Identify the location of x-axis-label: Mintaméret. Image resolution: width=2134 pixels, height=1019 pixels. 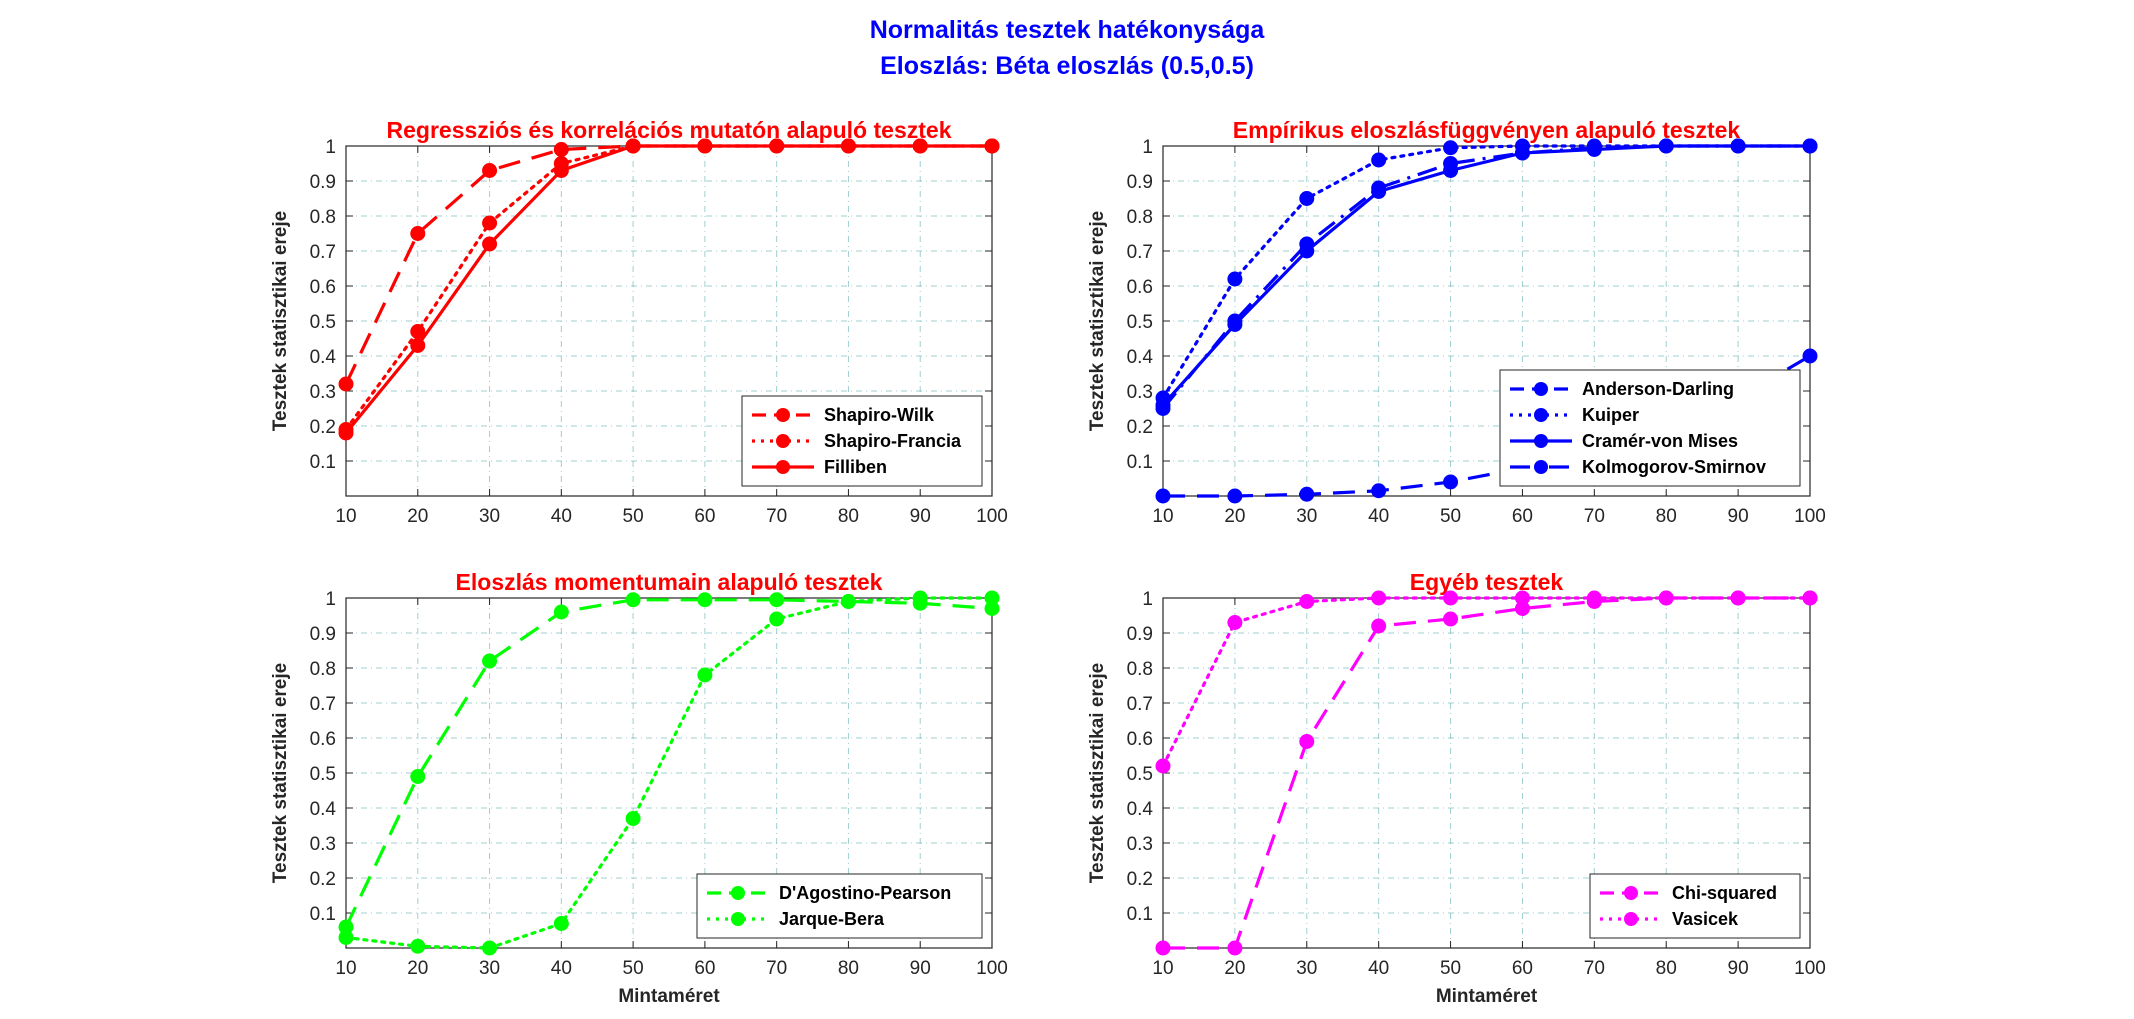
(1487, 996).